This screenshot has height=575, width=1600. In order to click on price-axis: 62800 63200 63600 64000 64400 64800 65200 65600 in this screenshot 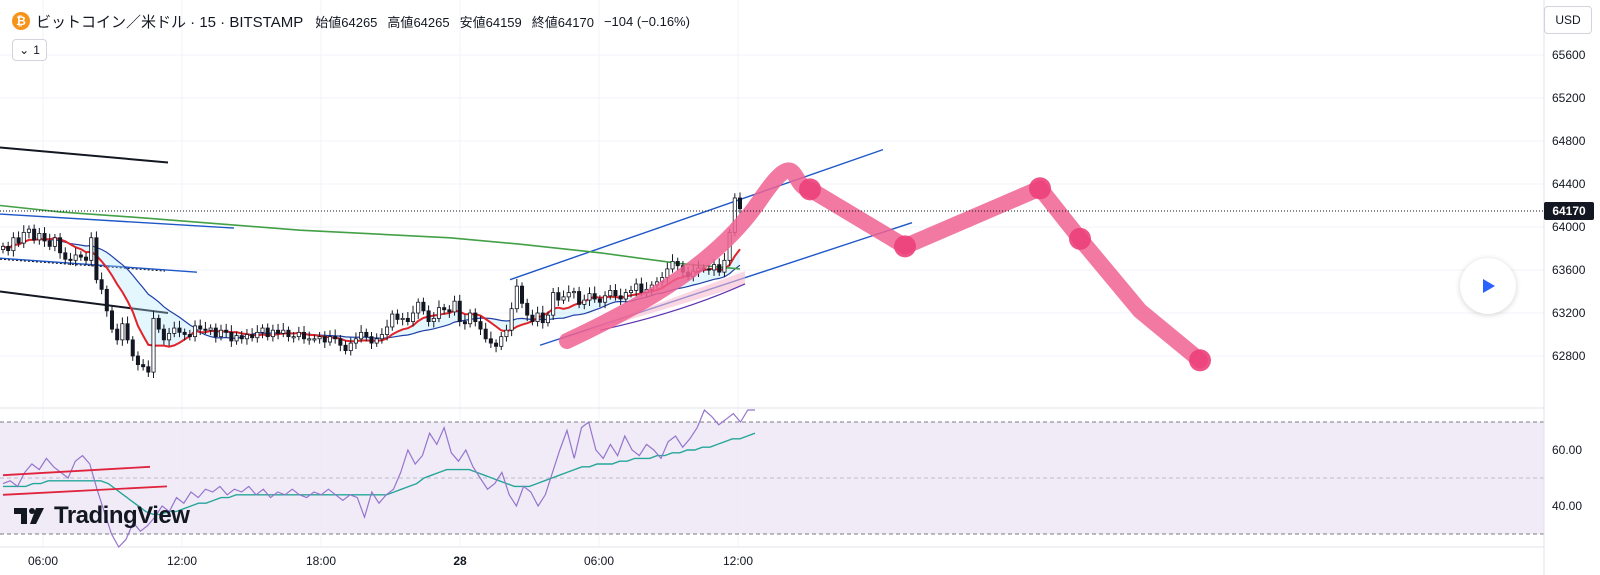, I will do `click(1569, 205)`.